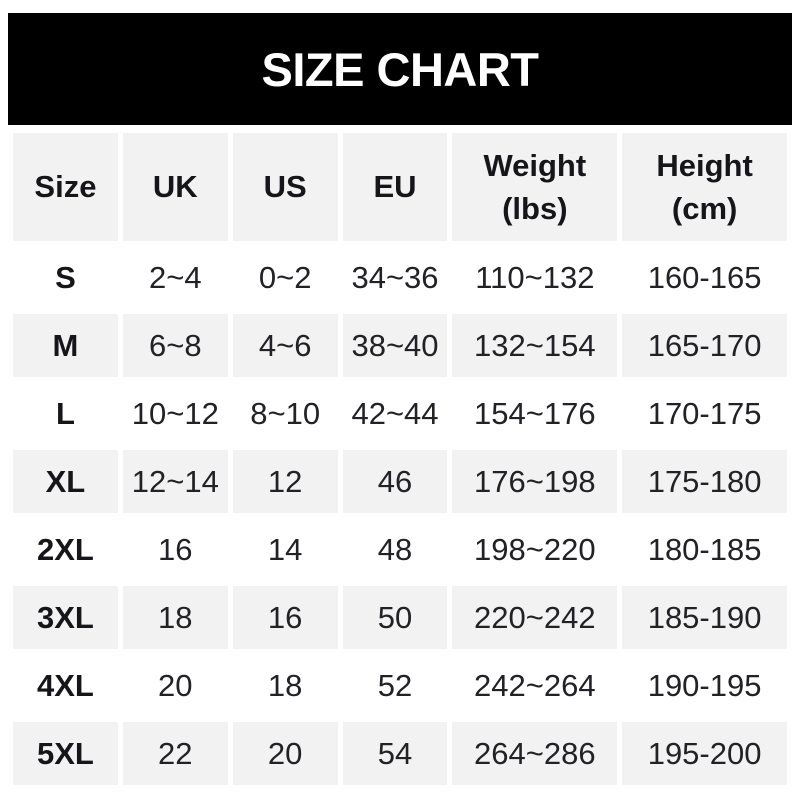 This screenshot has height=800, width=800. What do you see at coordinates (175, 617) in the screenshot?
I see `uk-cell: 18` at bounding box center [175, 617].